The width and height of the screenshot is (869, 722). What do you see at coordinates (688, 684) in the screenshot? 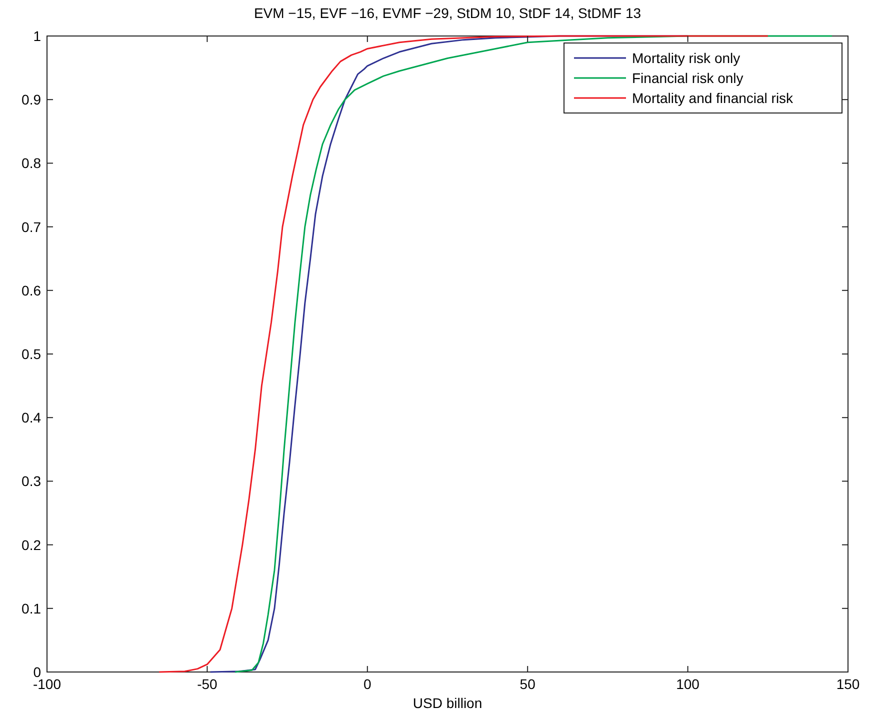
I see `x-tick-label: 100` at bounding box center [688, 684].